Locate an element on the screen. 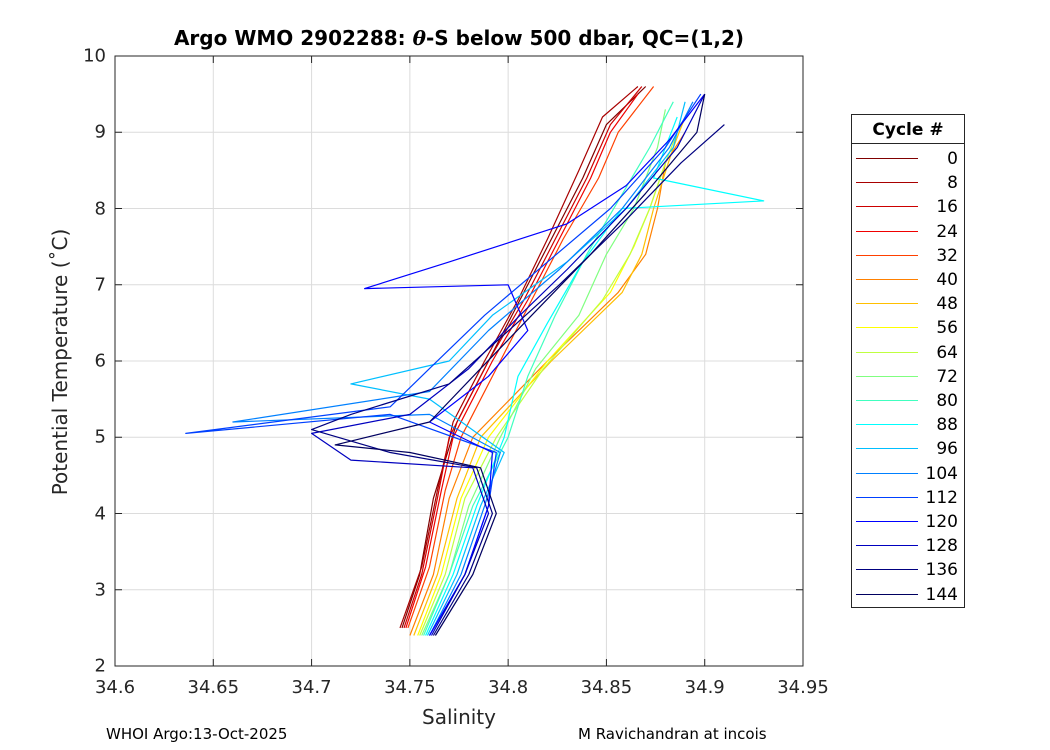 The width and height of the screenshot is (1050, 750). legend-item: 56 is located at coordinates (908, 328).